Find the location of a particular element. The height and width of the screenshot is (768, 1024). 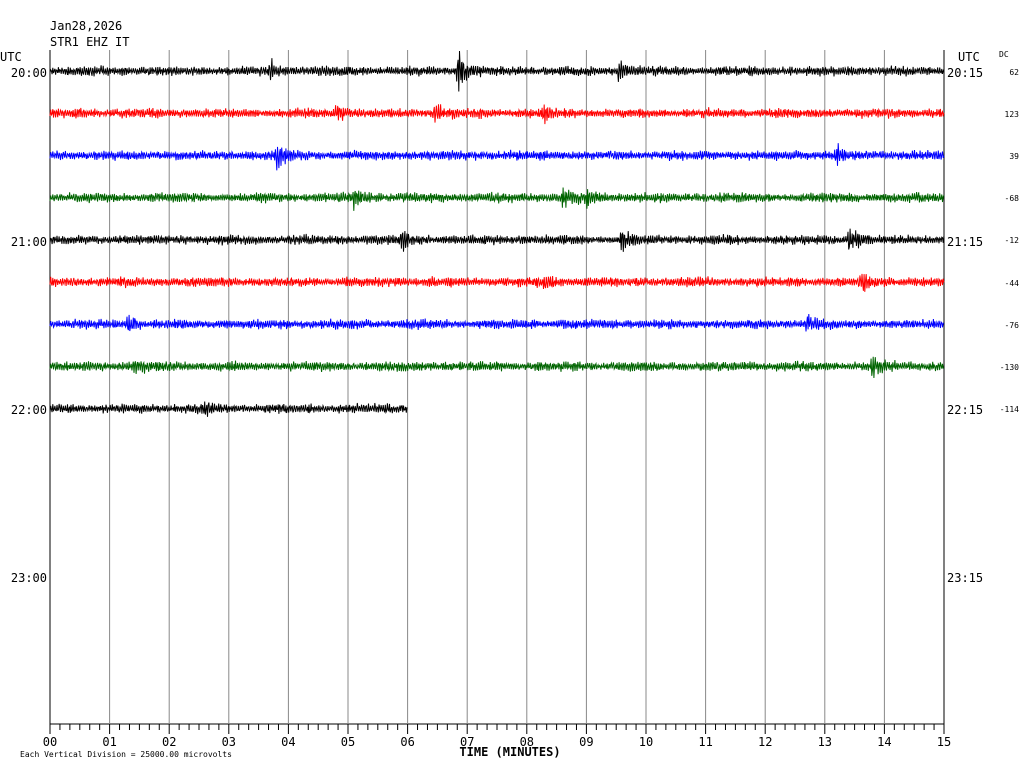

dc-offset-column: 62 123 39 -68 -12 -44 -76 -130 -114 is located at coordinates (1009, 241).